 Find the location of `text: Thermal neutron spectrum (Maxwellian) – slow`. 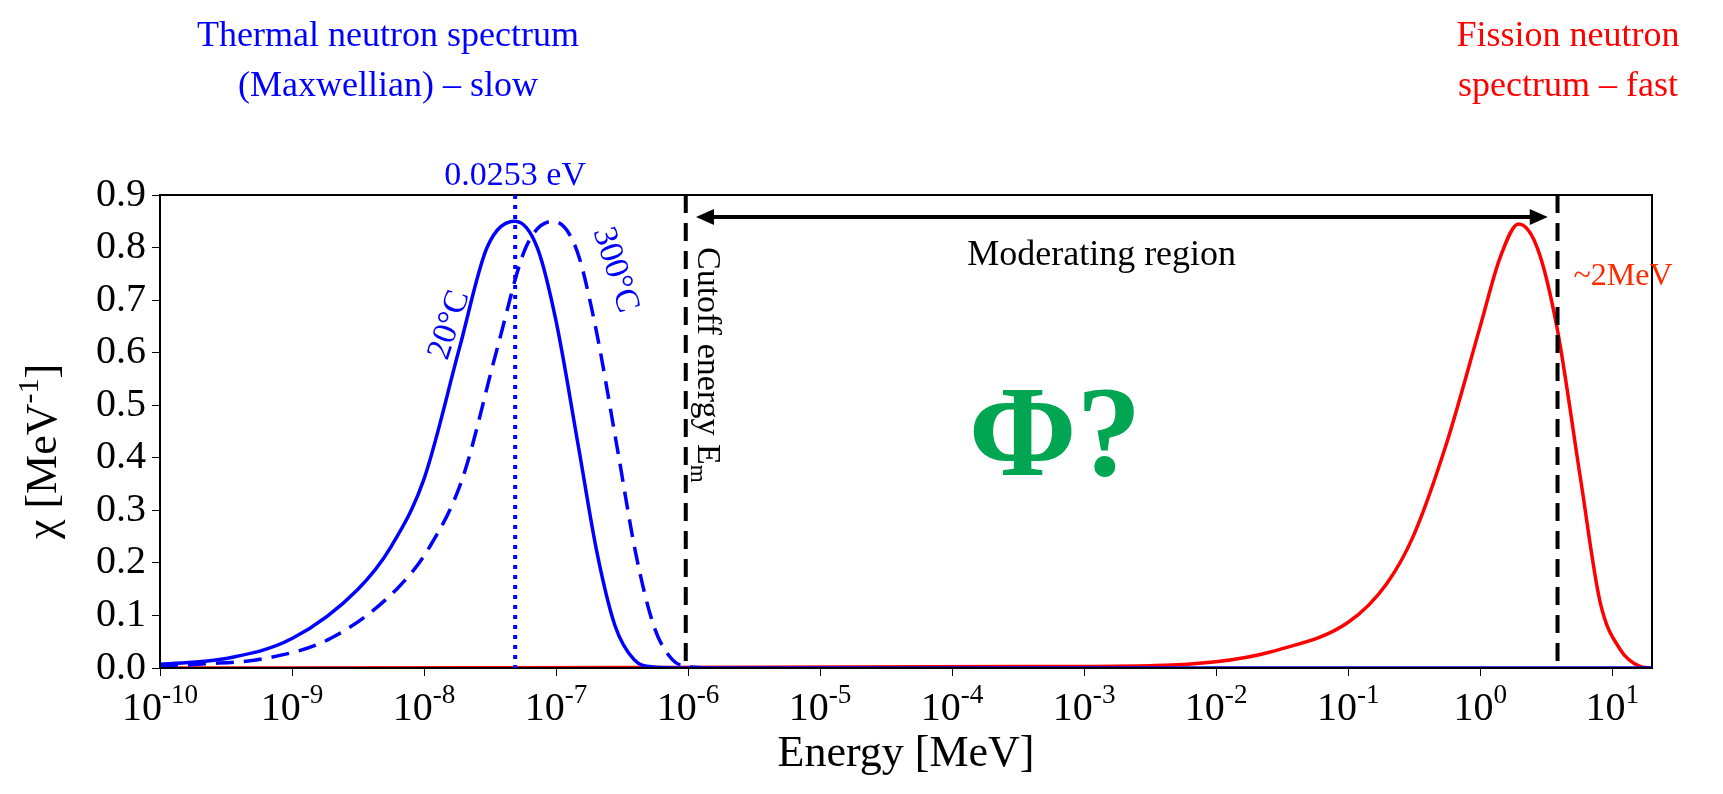

text: Thermal neutron spectrum (Maxwellian) – slow is located at coordinates (388, 59).